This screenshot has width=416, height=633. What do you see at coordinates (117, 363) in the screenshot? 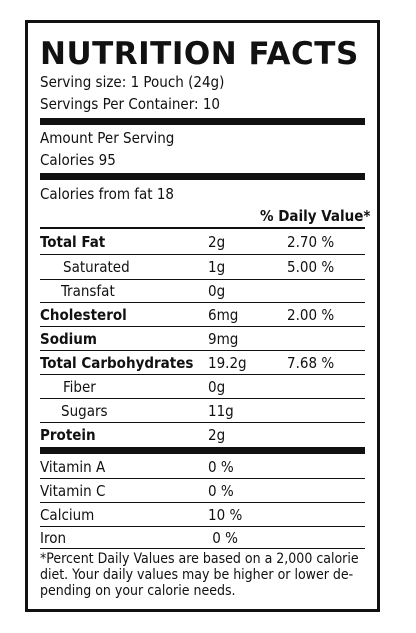
I see `nutrient-name: Total Carbohydrates` at bounding box center [117, 363].